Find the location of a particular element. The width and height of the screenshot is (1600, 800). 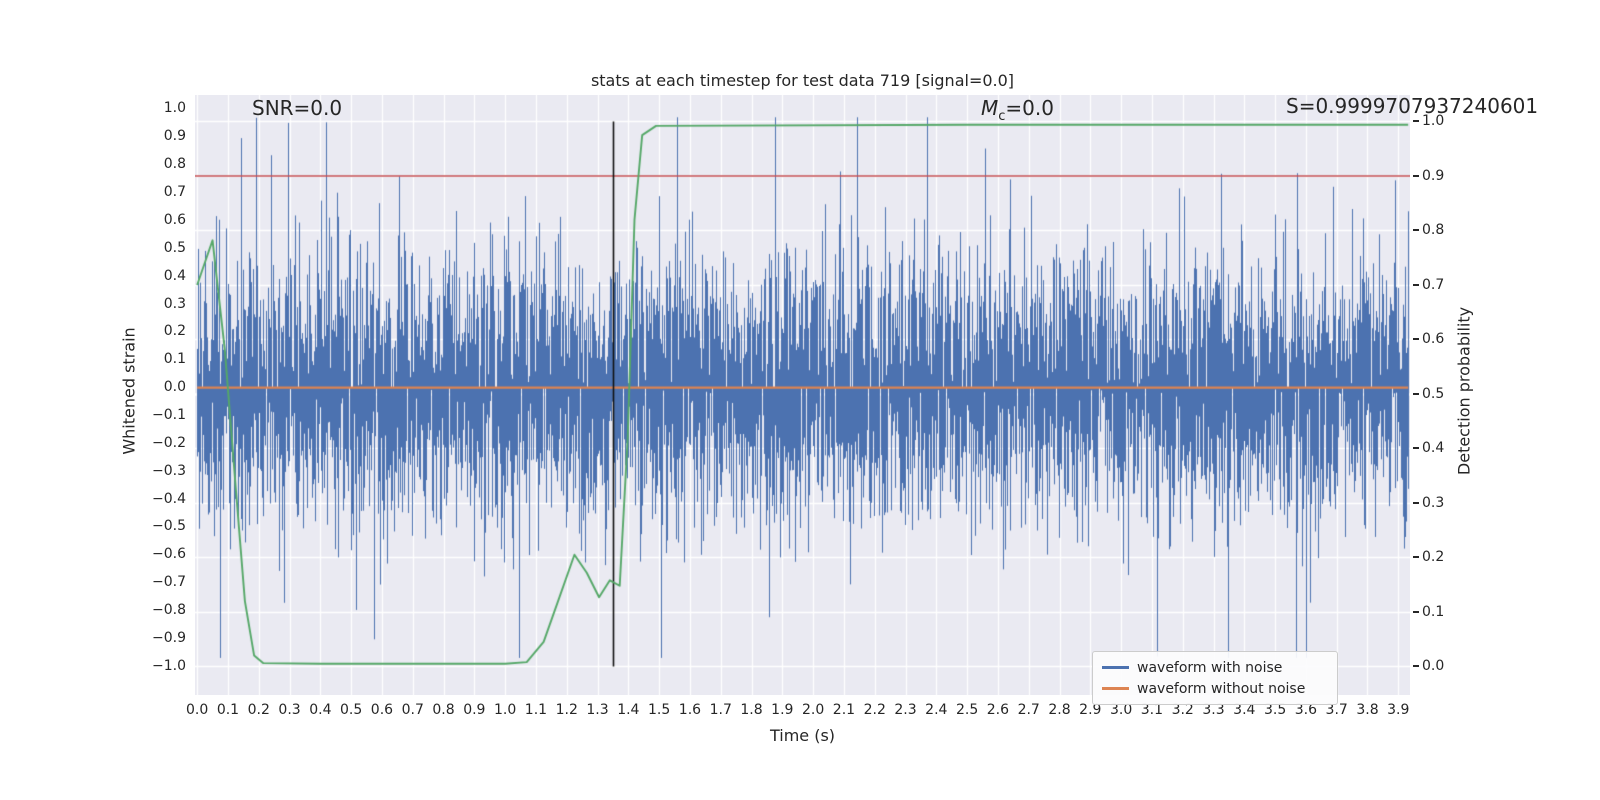

y-right-tick-label: 0.2 is located at coordinates (1428, 557).